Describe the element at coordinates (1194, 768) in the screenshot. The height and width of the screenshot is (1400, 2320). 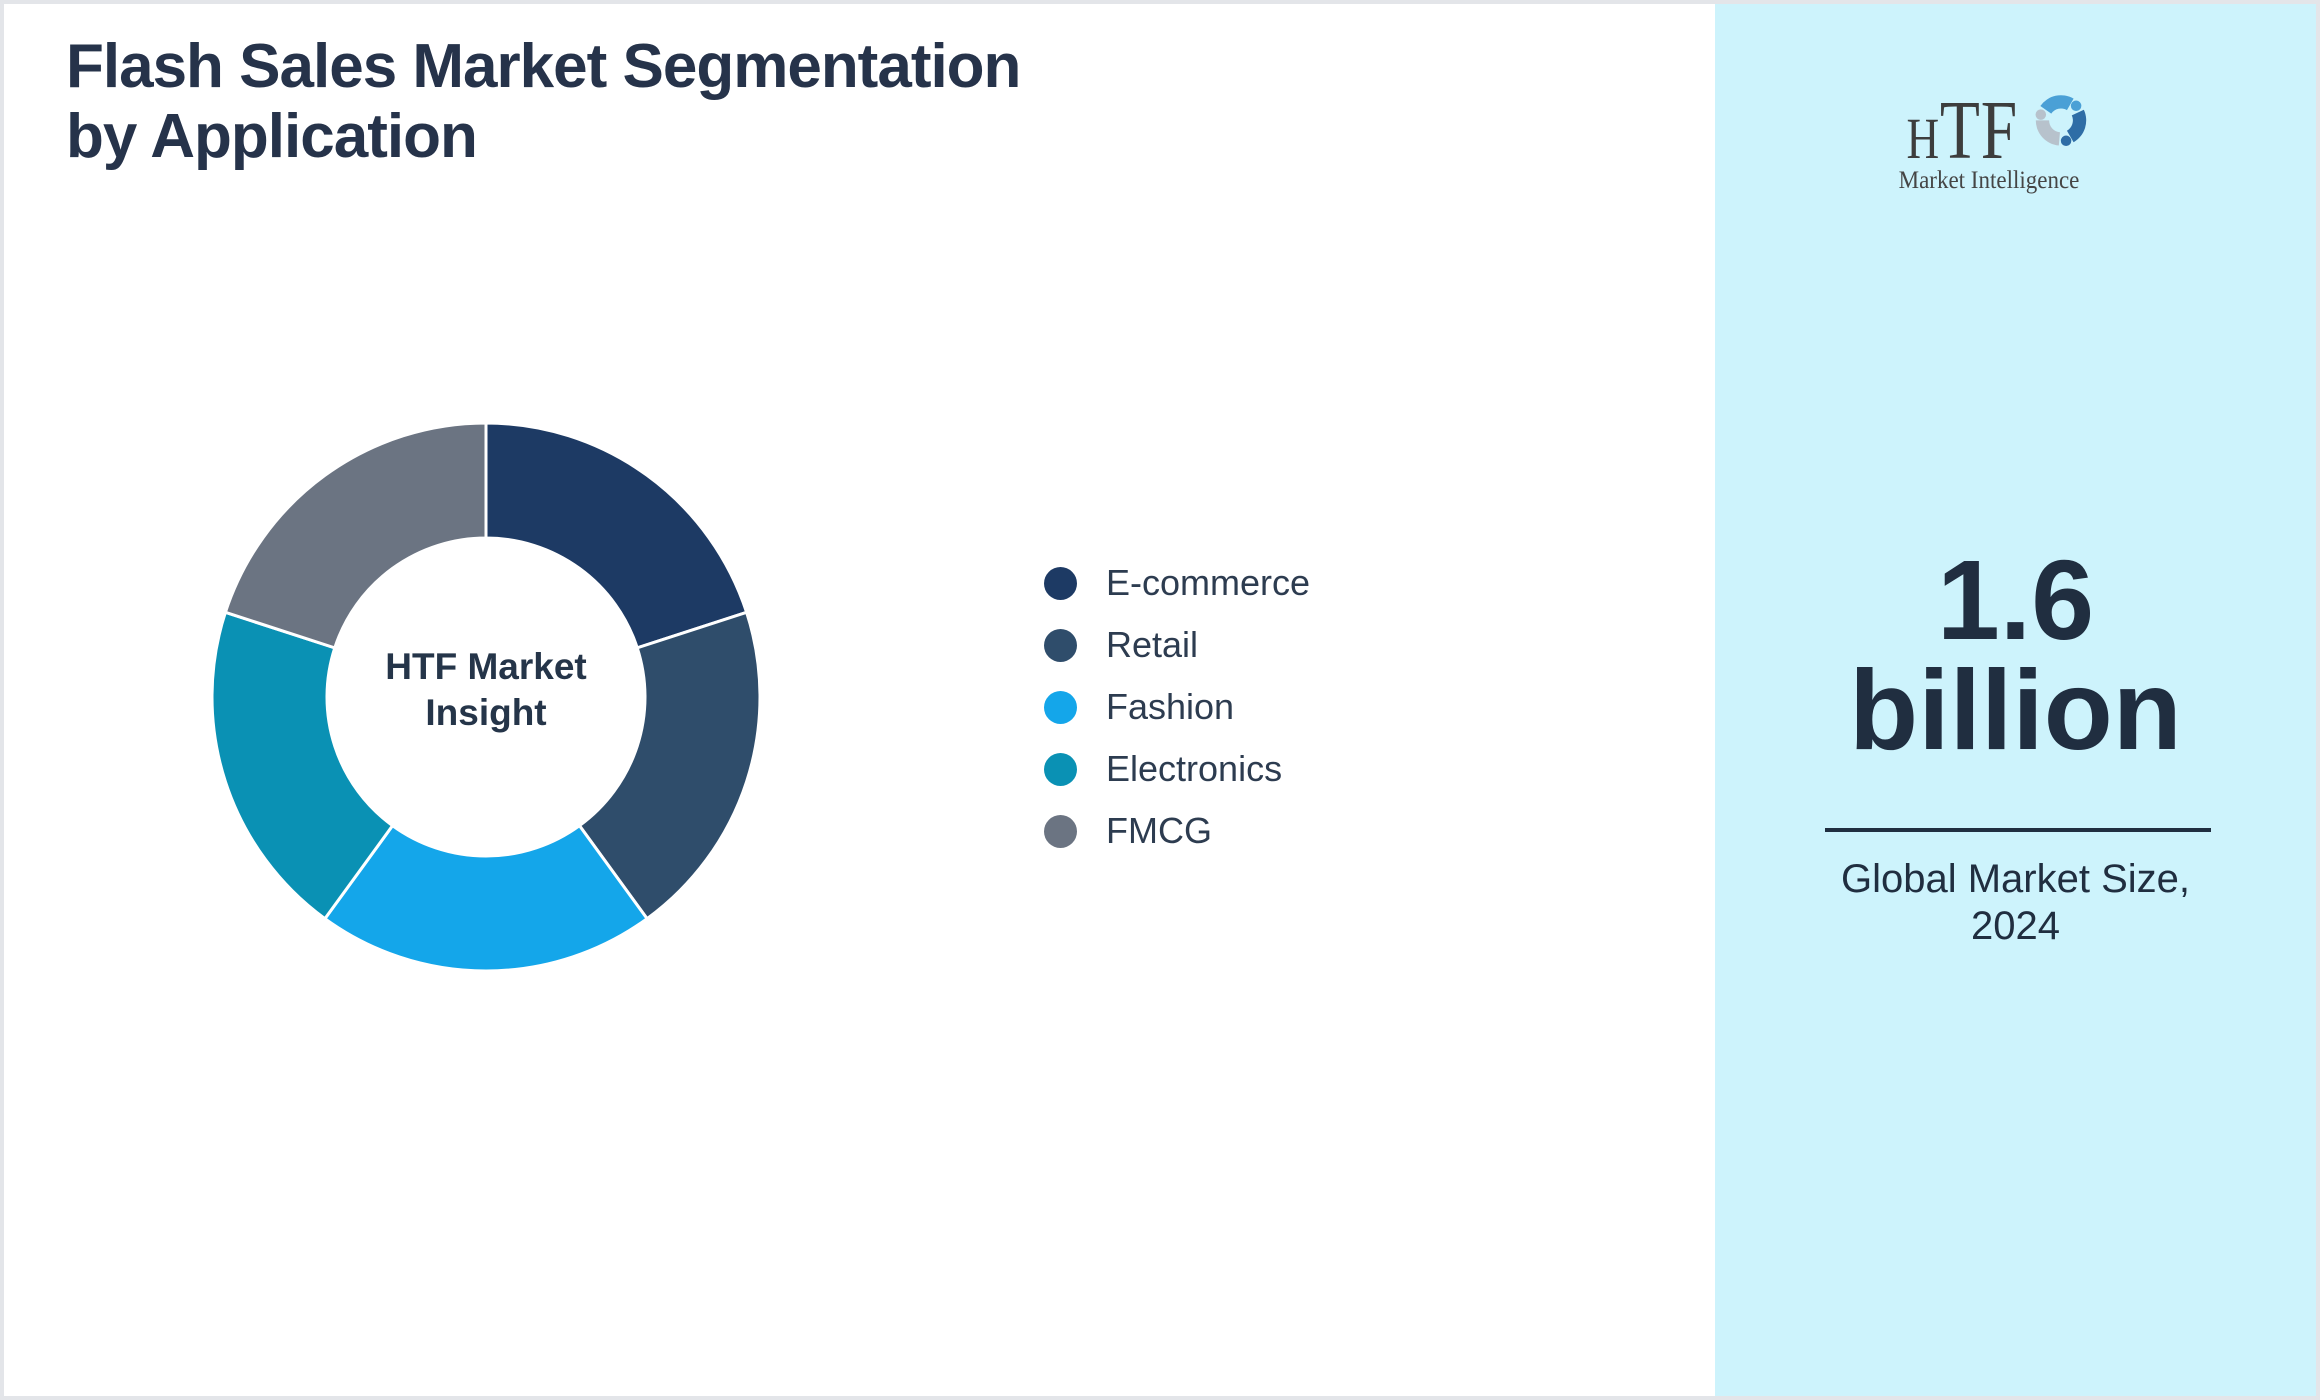
I see `legend-label: Electronics` at that location.